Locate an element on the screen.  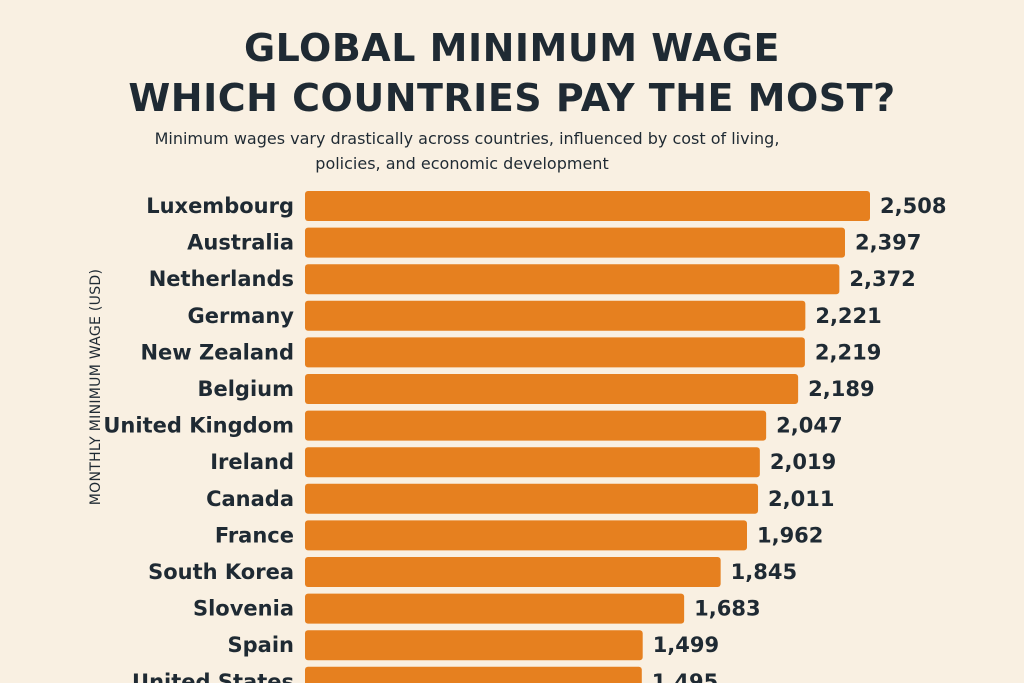
bar-france is located at coordinates (526, 535).